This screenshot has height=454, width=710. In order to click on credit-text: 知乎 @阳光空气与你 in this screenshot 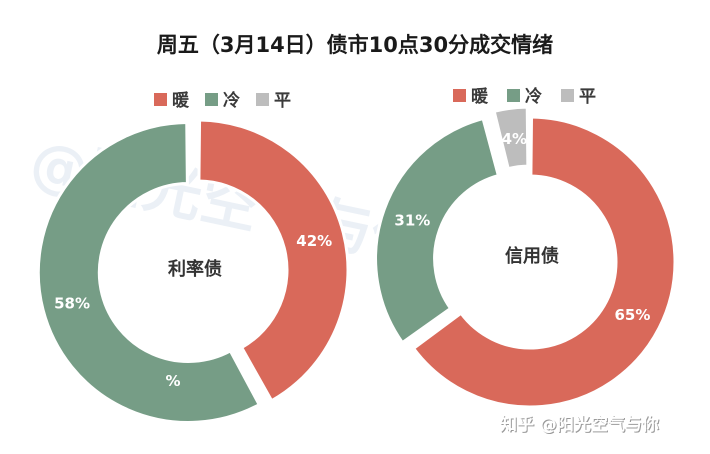, I will do `click(579, 424)`.